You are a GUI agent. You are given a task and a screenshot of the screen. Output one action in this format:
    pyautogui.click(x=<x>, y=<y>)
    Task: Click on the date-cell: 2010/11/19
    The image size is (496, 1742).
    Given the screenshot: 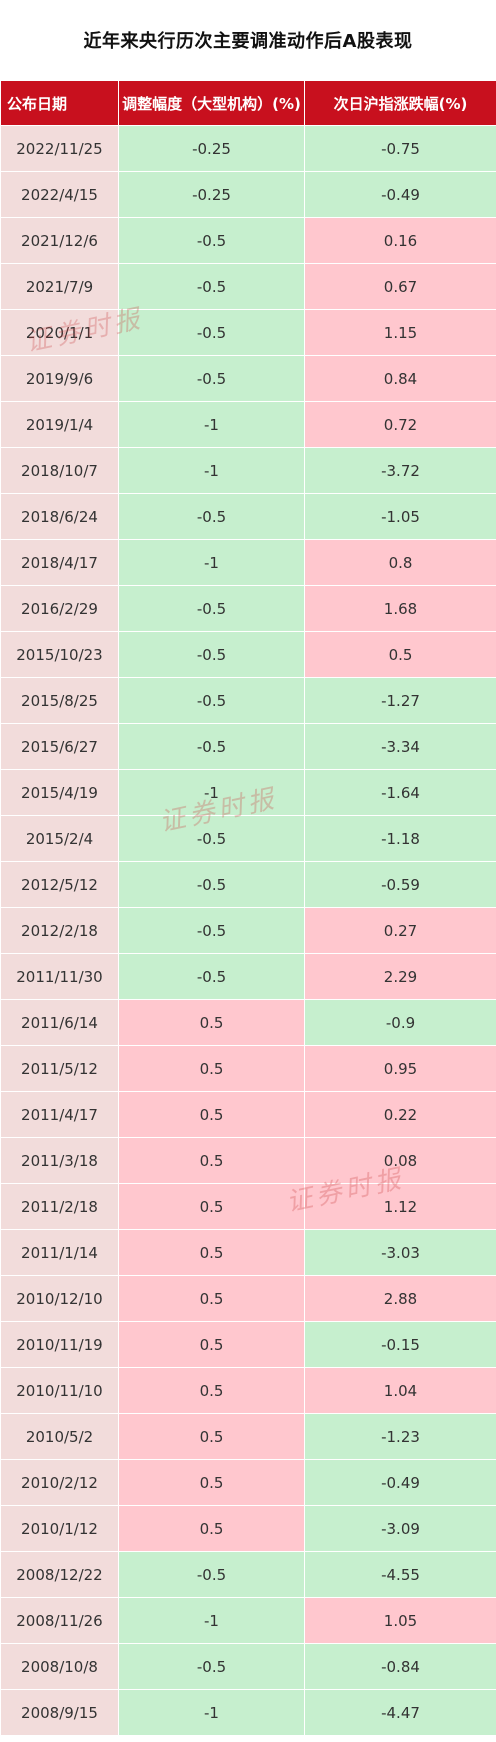 What is the action you would take?
    pyautogui.click(x=59, y=1344)
    